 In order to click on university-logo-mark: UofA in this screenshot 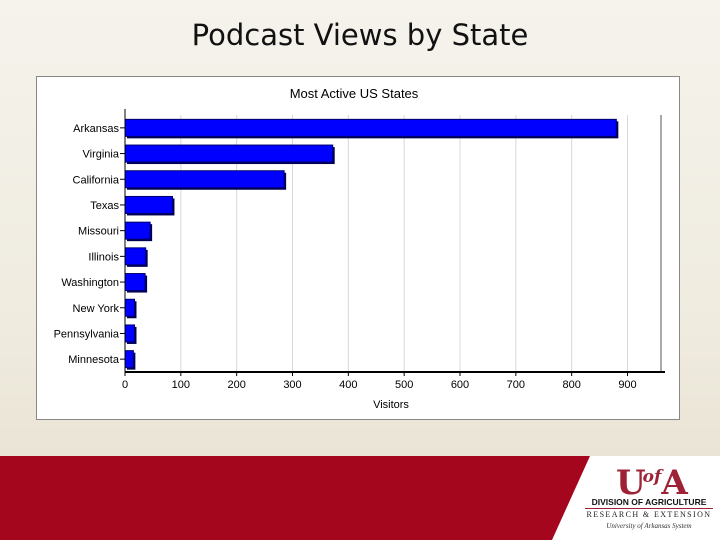, I will do `click(652, 483)`.